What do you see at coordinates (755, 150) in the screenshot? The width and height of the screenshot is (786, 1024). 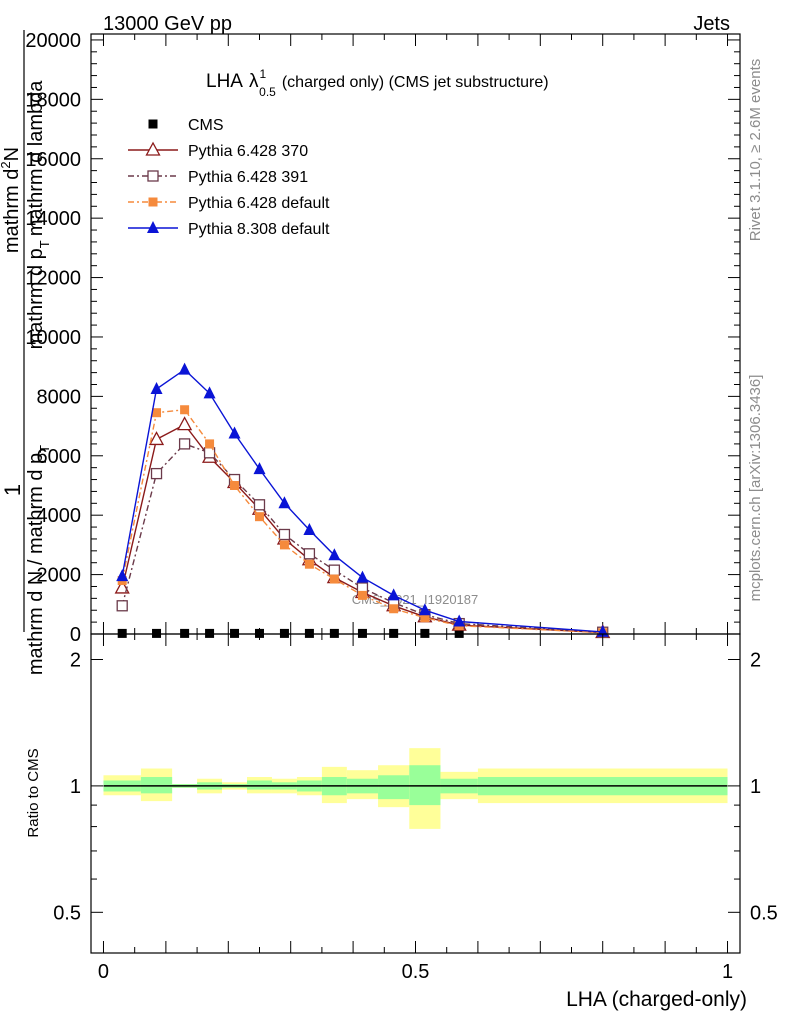 I see `rivet-label: Rivet 3.1.10, ≥ 2.6M events` at bounding box center [755, 150].